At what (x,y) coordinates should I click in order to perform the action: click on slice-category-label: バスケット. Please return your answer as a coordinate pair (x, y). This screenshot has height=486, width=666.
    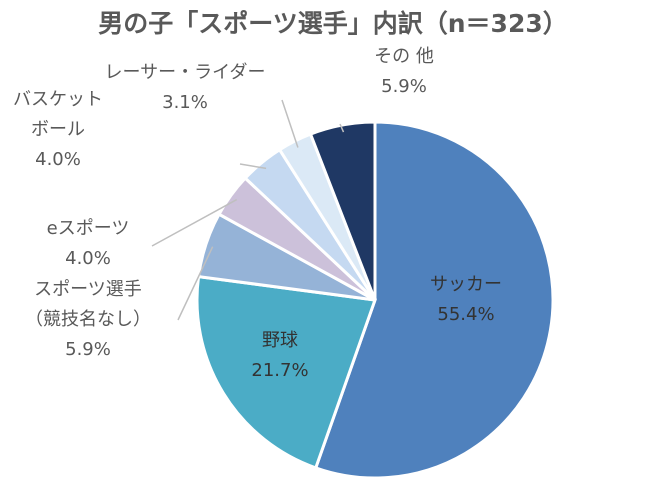
    Looking at the image, I should click on (58, 99).